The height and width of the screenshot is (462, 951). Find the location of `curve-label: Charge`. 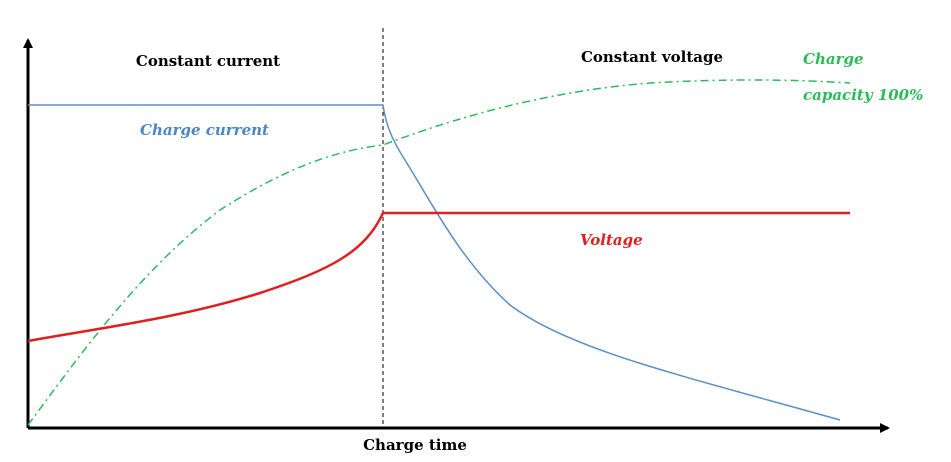

curve-label: Charge is located at coordinates (833, 59).